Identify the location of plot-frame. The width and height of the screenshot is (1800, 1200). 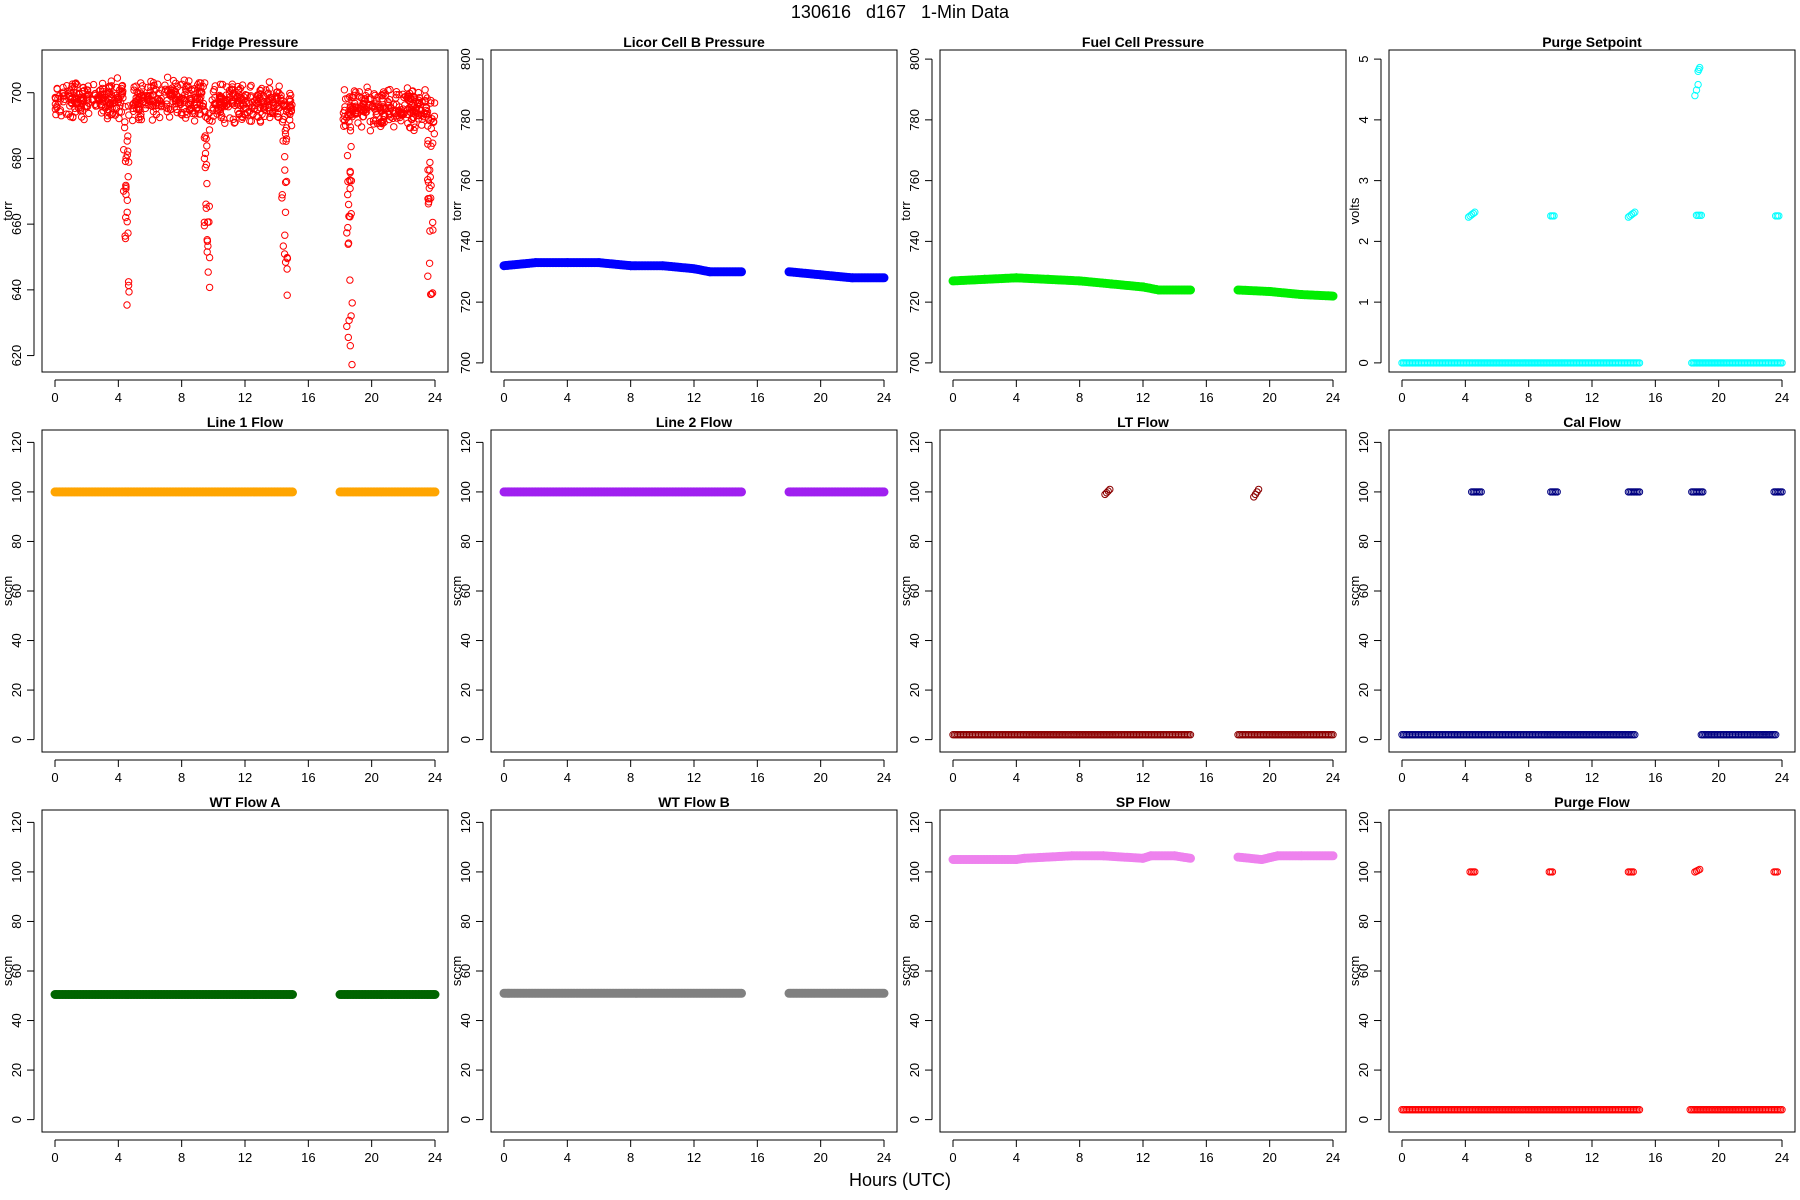
(1592, 971).